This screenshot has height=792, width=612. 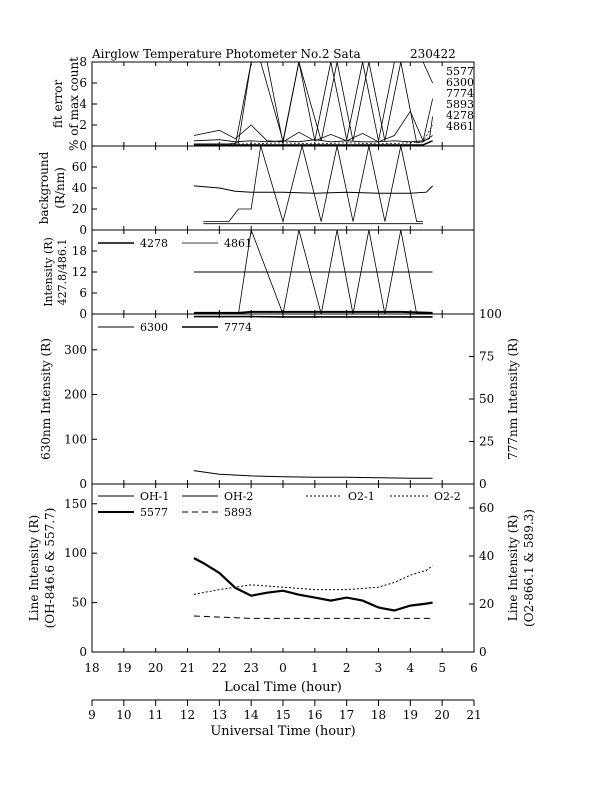 I want to click on background-ytick-label: 20, so click(x=79, y=209).